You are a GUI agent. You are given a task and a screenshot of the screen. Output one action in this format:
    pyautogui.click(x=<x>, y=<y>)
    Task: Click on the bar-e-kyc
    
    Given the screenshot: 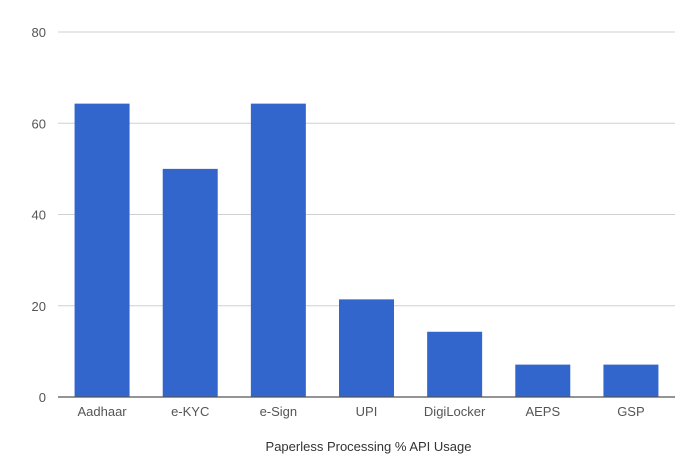 What is the action you would take?
    pyautogui.click(x=190, y=282)
    